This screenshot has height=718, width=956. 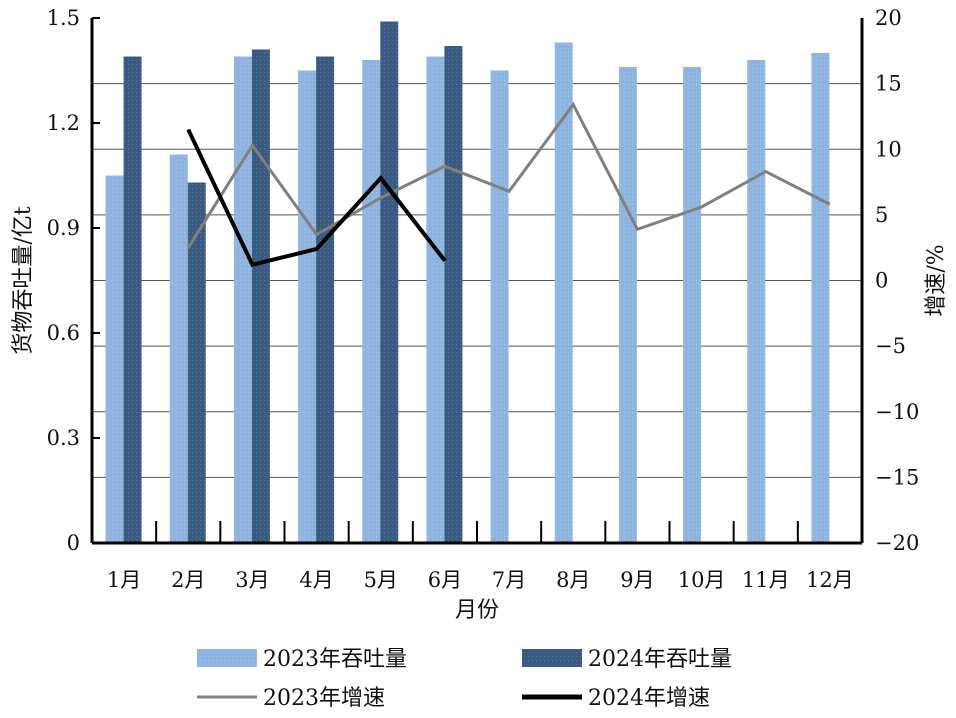 I want to click on legend-label: 2024年增速, so click(x=649, y=698).